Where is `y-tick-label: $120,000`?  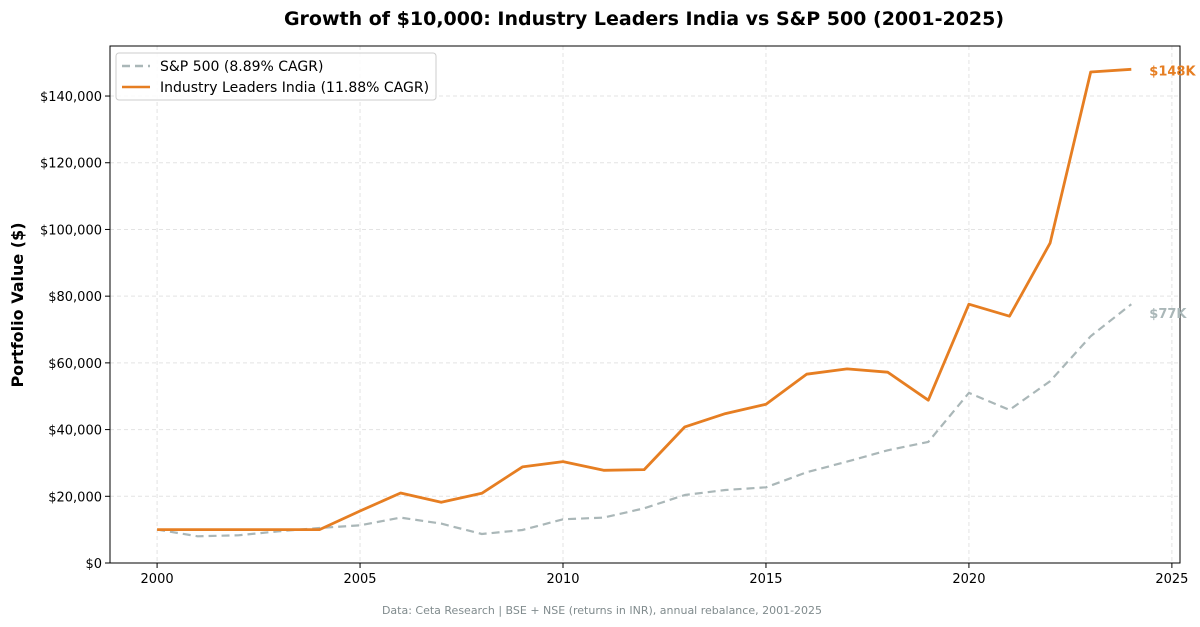
y-tick-label: $120,000 is located at coordinates (71, 164).